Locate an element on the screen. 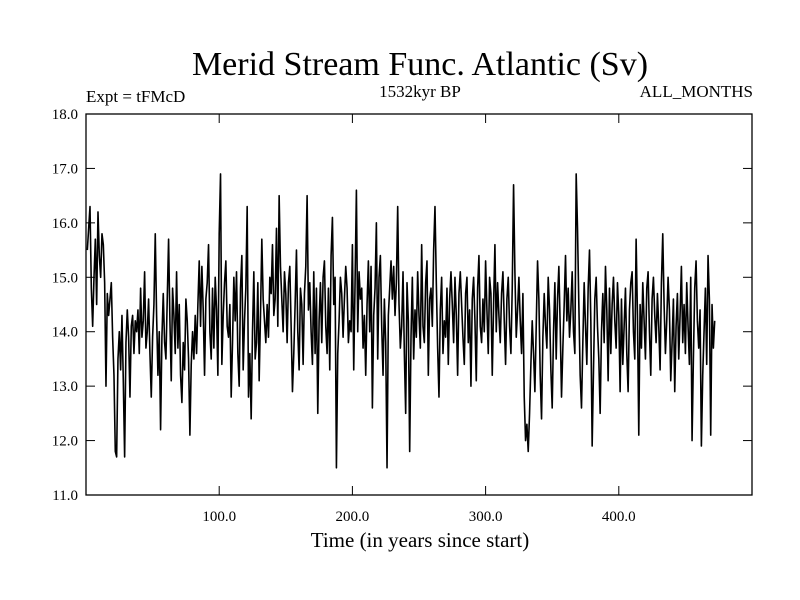  x-tick-label: 400.0 is located at coordinates (619, 517).